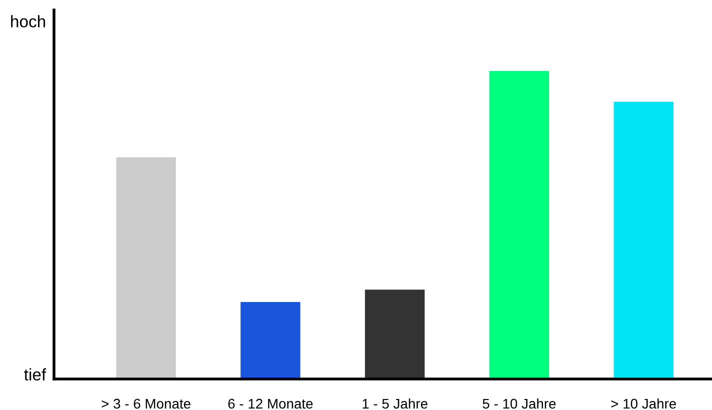 The width and height of the screenshot is (712, 410). I want to click on x-tick-label: > 10 Jahre, so click(643, 403).